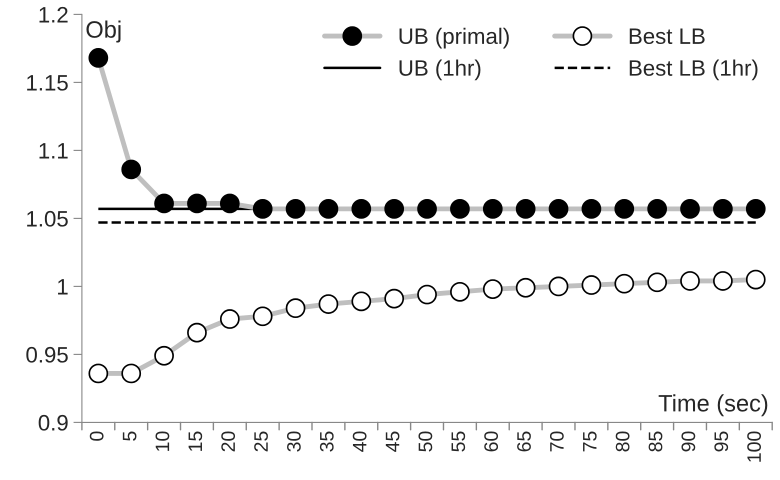 The height and width of the screenshot is (480, 780). I want to click on x-tick-label: 60, so click(491, 441).